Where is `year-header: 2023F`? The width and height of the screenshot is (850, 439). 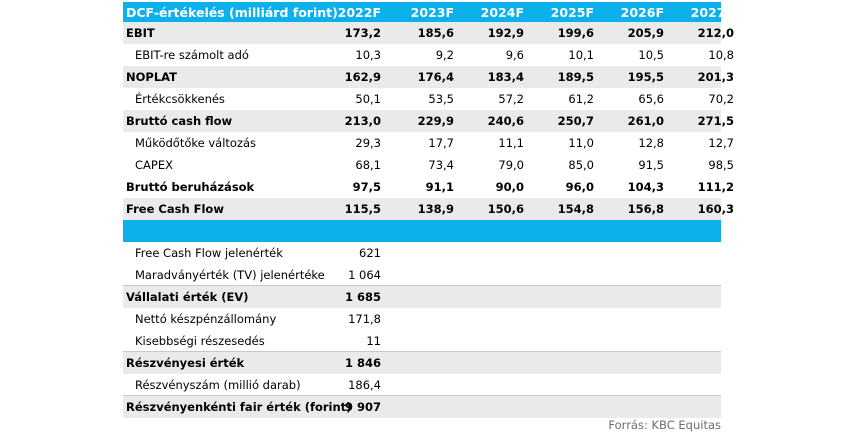
year-header: 2023F is located at coordinates (432, 12).